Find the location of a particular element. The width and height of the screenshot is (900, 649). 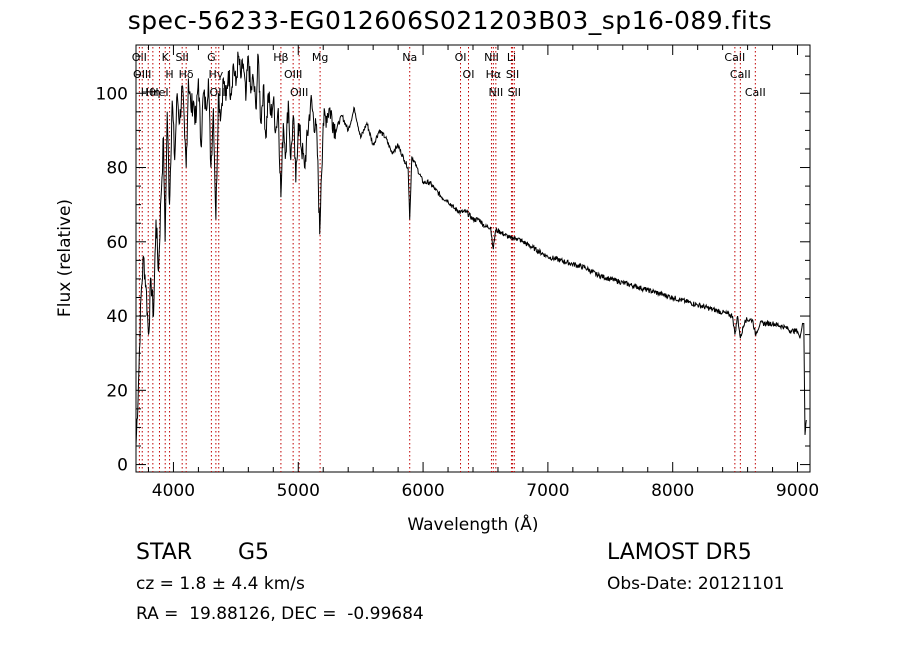

line-mark-label: Hα is located at coordinates (494, 74).